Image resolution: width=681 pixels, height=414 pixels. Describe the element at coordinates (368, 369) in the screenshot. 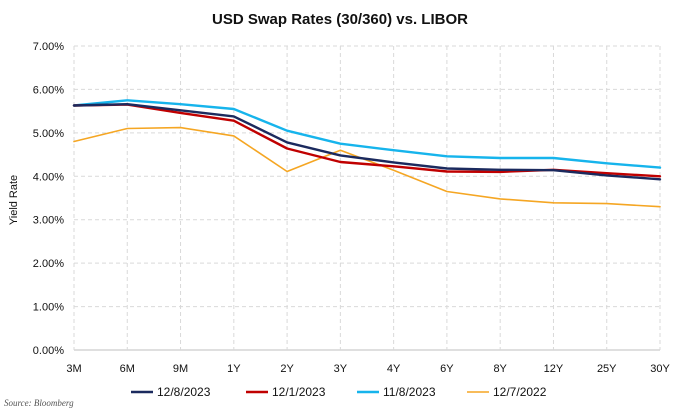

I see `x-tick-labels: 3M 6M 9M 1Y 2Y 3Y 4Y 6Y 8Y 12Y 25Y 30Y` at that location.